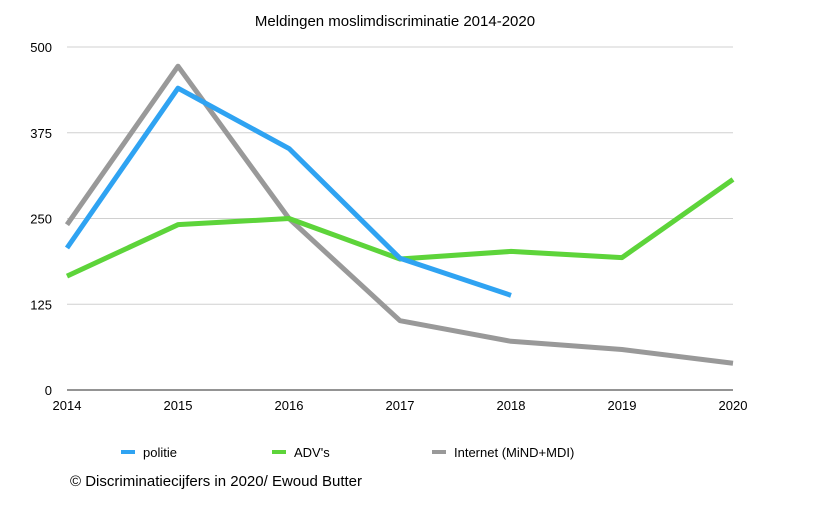 This screenshot has height=510, width=840. I want to click on x-tick-label: 2019, so click(622, 405).